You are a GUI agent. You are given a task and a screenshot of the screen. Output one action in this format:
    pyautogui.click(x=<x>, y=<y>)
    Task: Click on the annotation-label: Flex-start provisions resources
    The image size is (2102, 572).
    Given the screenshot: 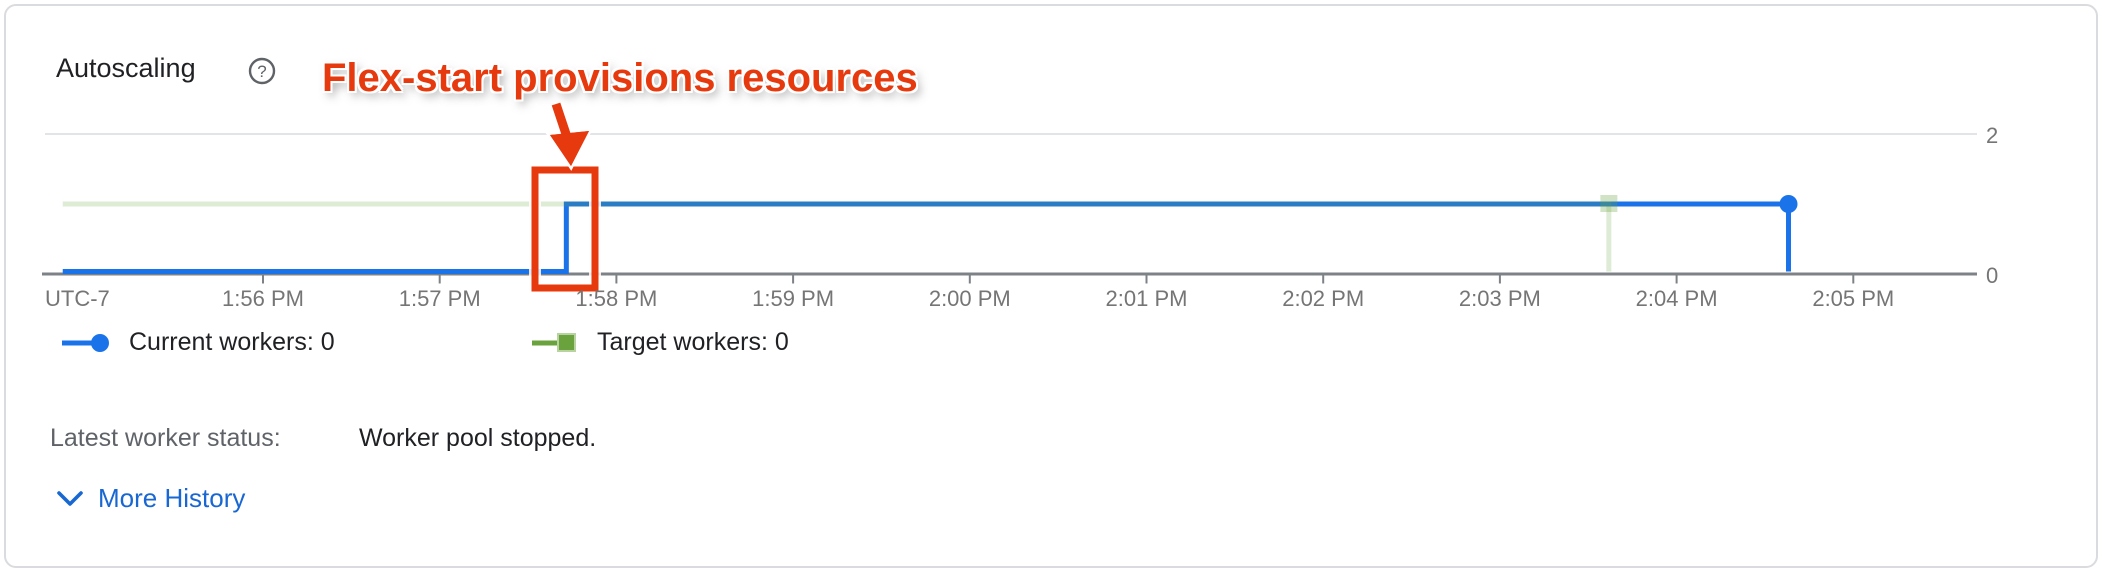 What is the action you would take?
    pyautogui.click(x=620, y=78)
    